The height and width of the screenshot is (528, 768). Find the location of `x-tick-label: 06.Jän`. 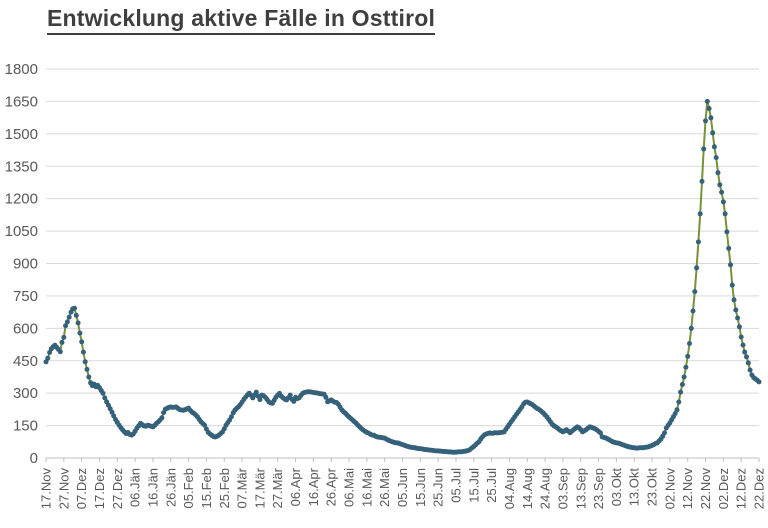

x-tick-label: 06.Jän is located at coordinates (135, 487).